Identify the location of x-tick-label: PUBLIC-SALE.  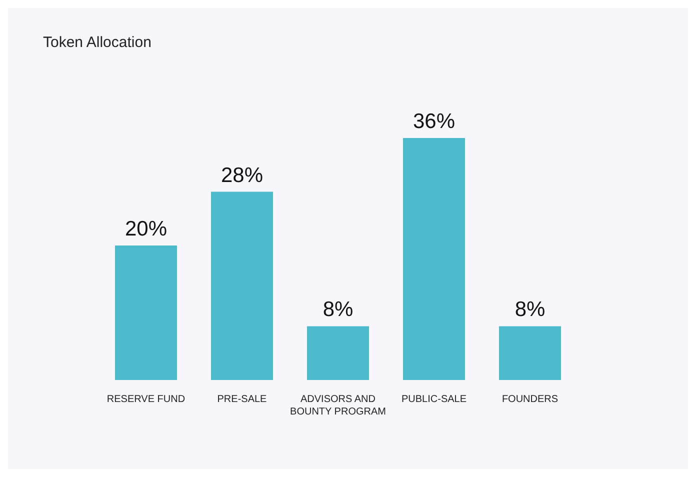
(434, 399).